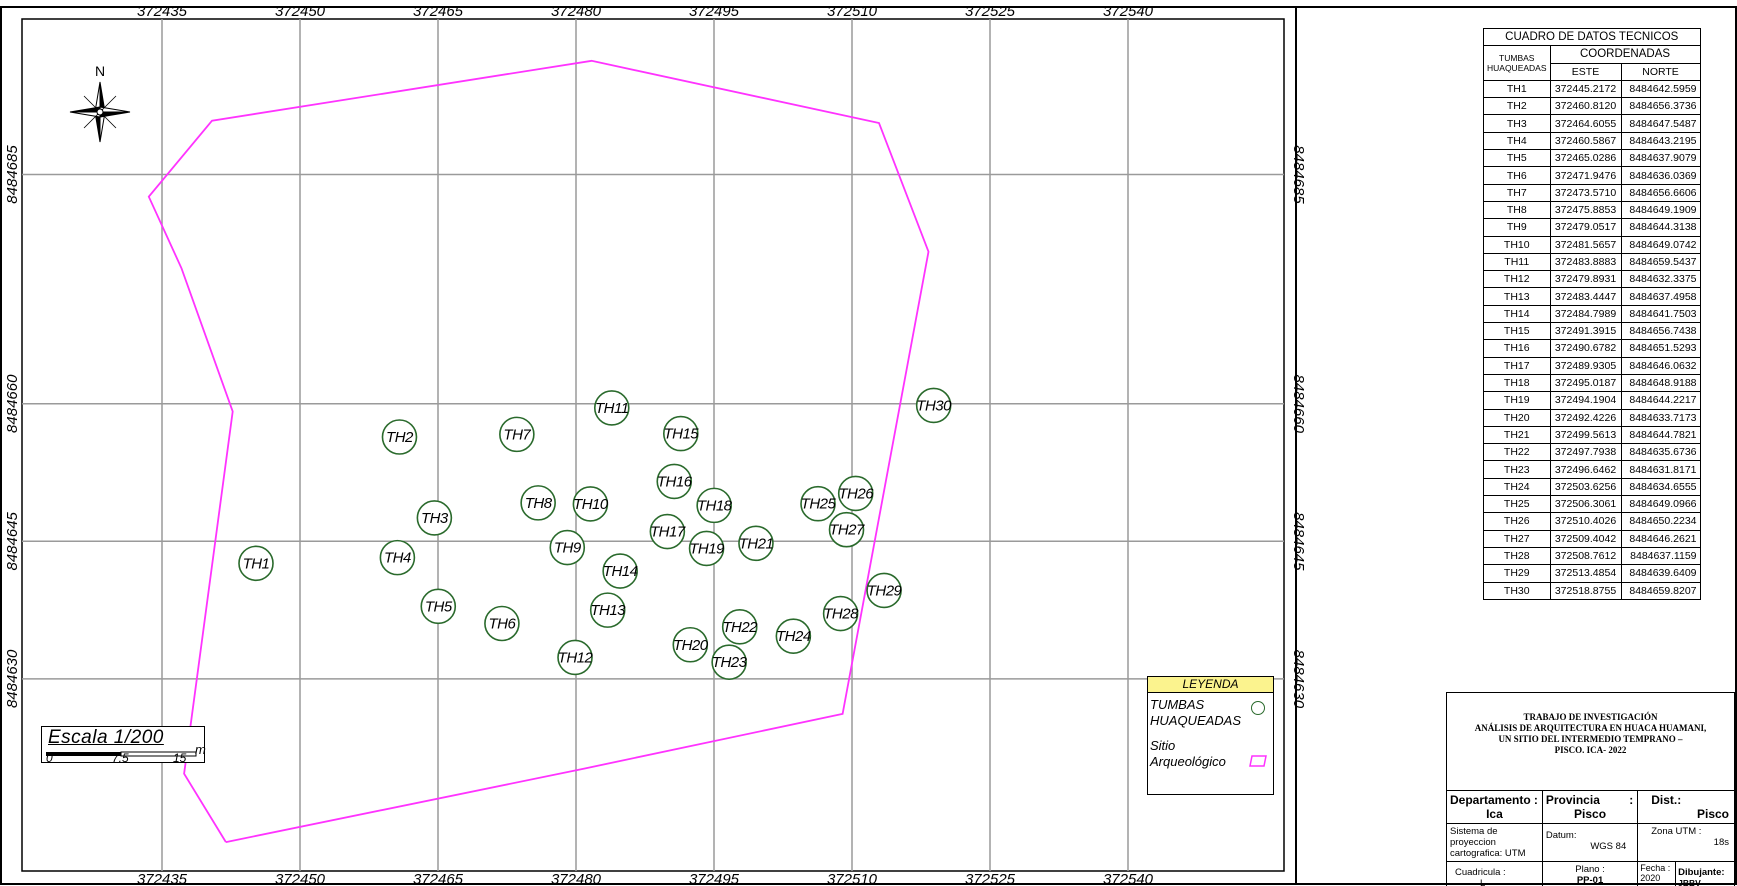 Image resolution: width=1737 pixels, height=886 pixels. What do you see at coordinates (847, 529) in the screenshot?
I see `tomb-marker: TH27` at bounding box center [847, 529].